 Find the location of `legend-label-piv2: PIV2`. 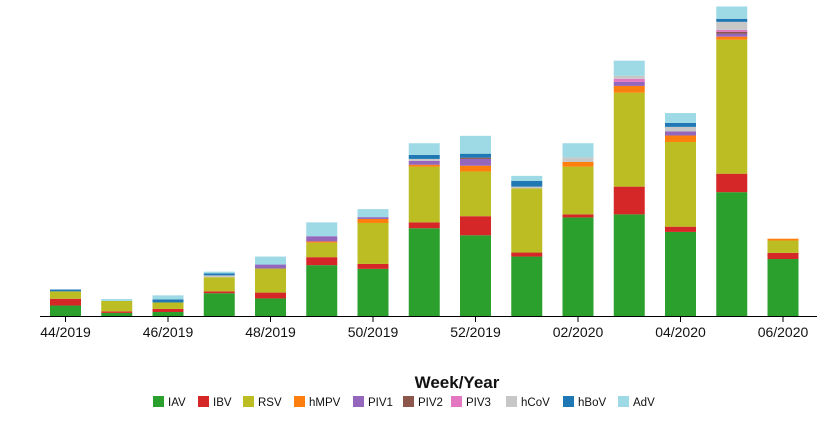

legend-label-piv2: PIV2 is located at coordinates (430, 403).